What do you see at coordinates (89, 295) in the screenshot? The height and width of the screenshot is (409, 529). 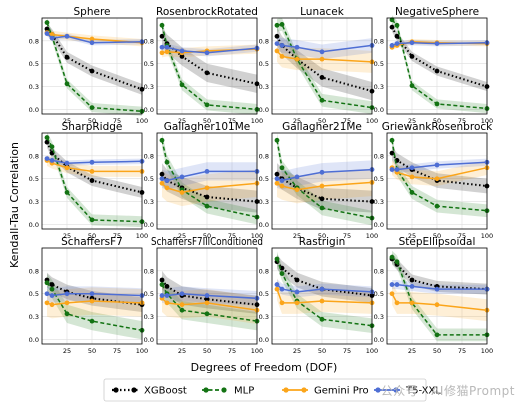 I see `panel-schaffersf7: 0.0 0.3 0.5 0.8 25 50 75 100 SchaffersF7` at bounding box center [89, 295].